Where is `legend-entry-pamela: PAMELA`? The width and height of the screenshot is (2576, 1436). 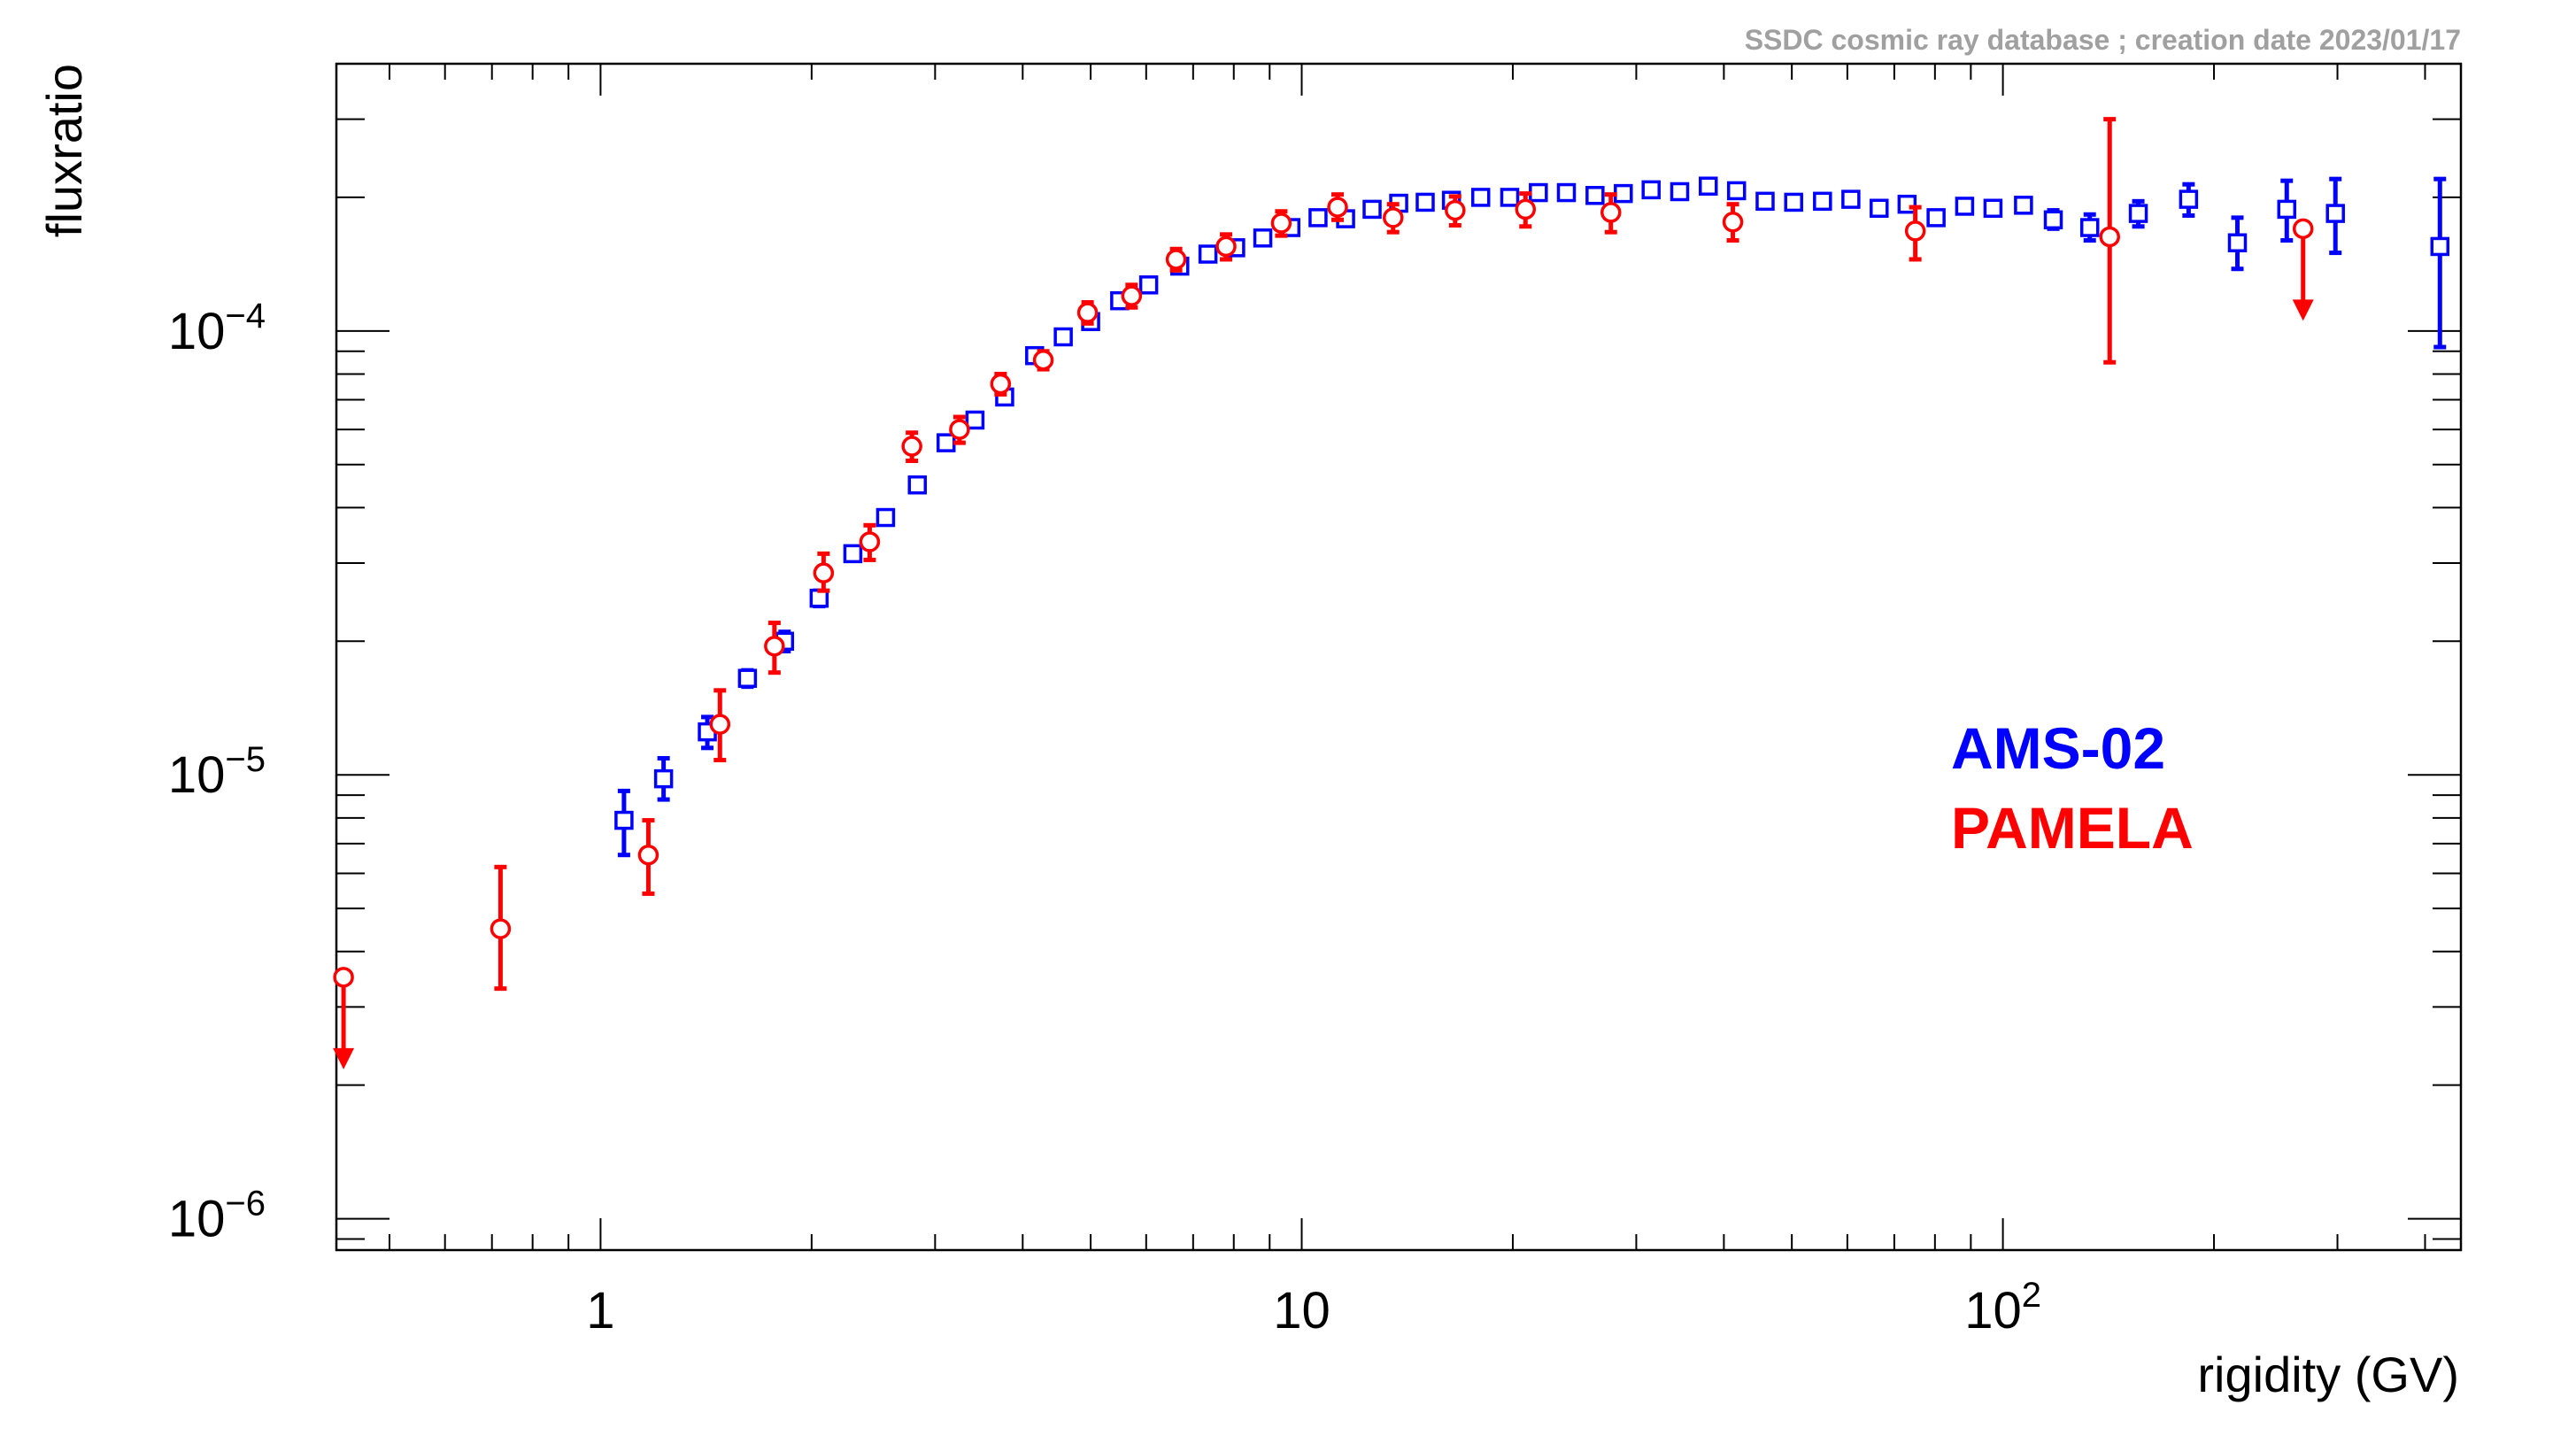
legend-entry-pamela: PAMELA is located at coordinates (2072, 828).